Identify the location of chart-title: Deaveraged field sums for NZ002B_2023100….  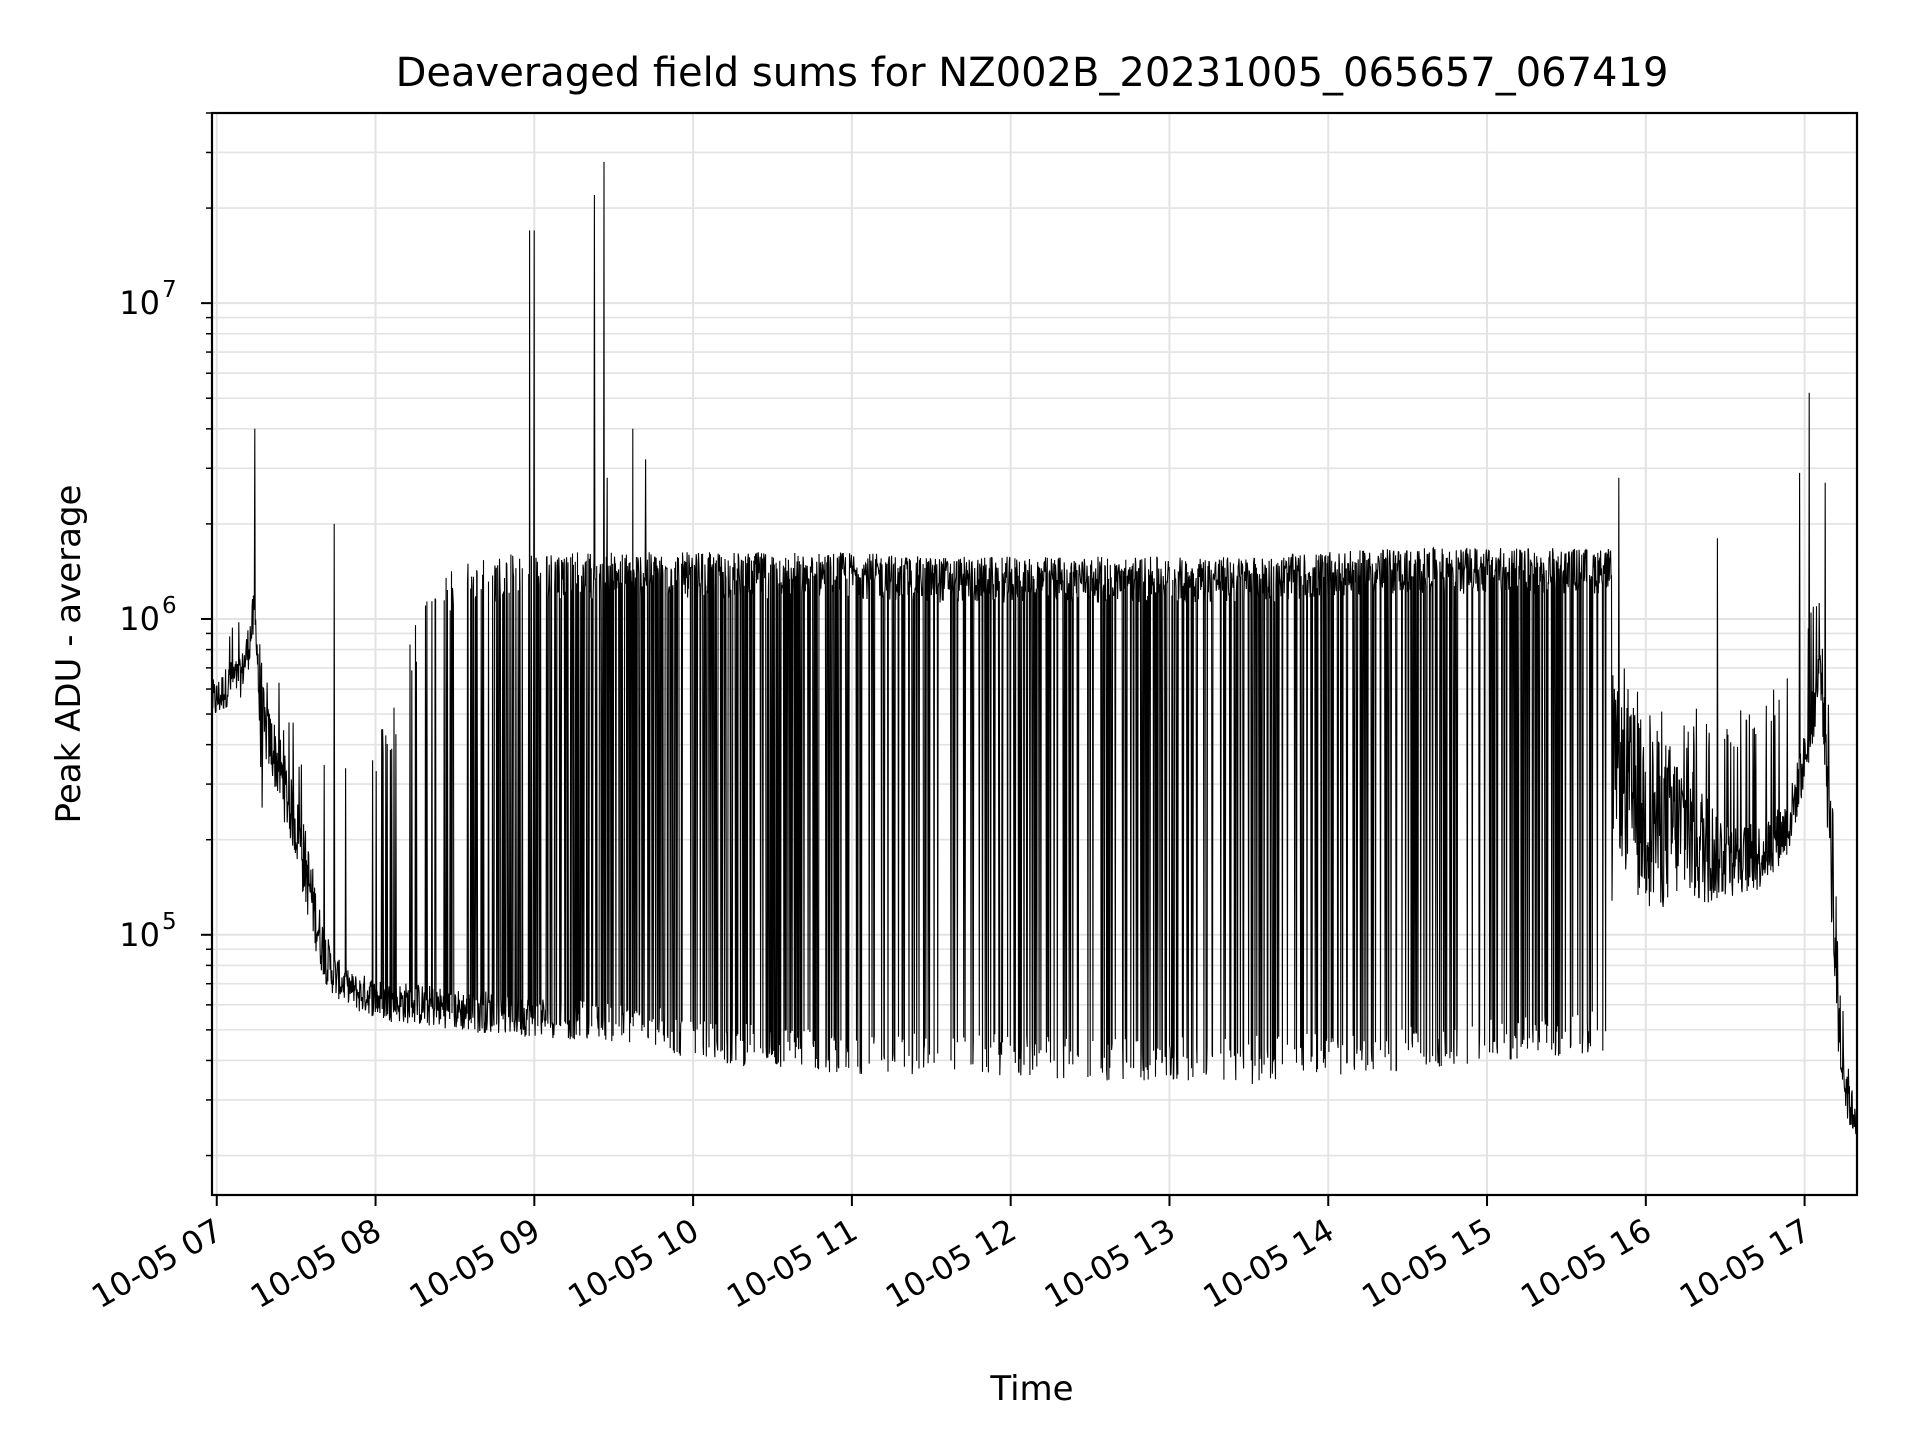
(1032, 73).